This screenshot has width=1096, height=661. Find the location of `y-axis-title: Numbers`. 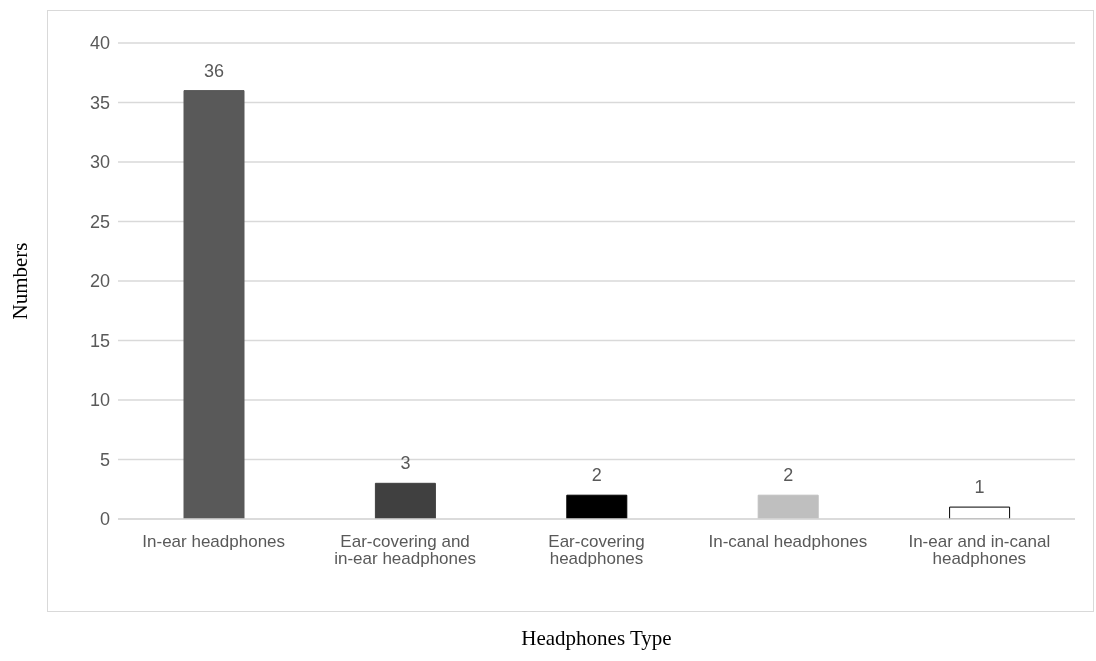

y-axis-title: Numbers is located at coordinates (20, 281).